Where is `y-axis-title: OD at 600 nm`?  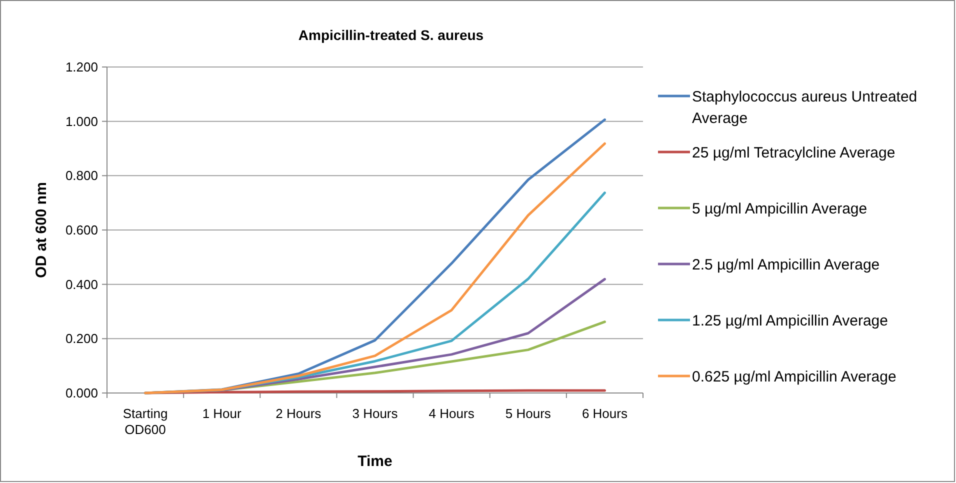 y-axis-title: OD at 600 nm is located at coordinates (41, 230).